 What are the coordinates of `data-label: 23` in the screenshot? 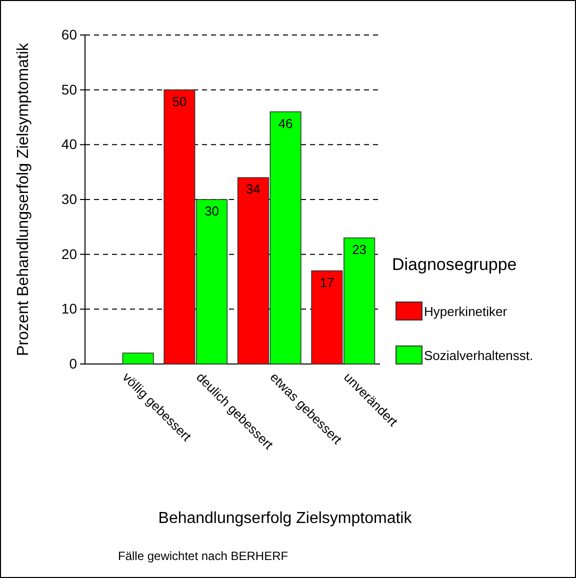 It's located at (359, 249).